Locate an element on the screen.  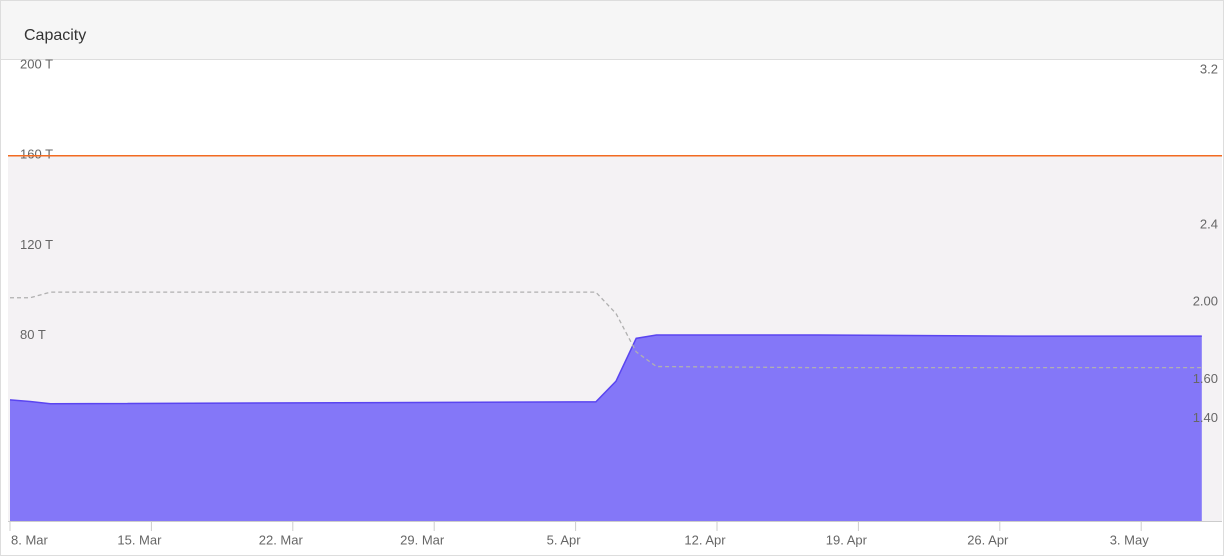
x-tick-label: 26. Apr is located at coordinates (988, 539).